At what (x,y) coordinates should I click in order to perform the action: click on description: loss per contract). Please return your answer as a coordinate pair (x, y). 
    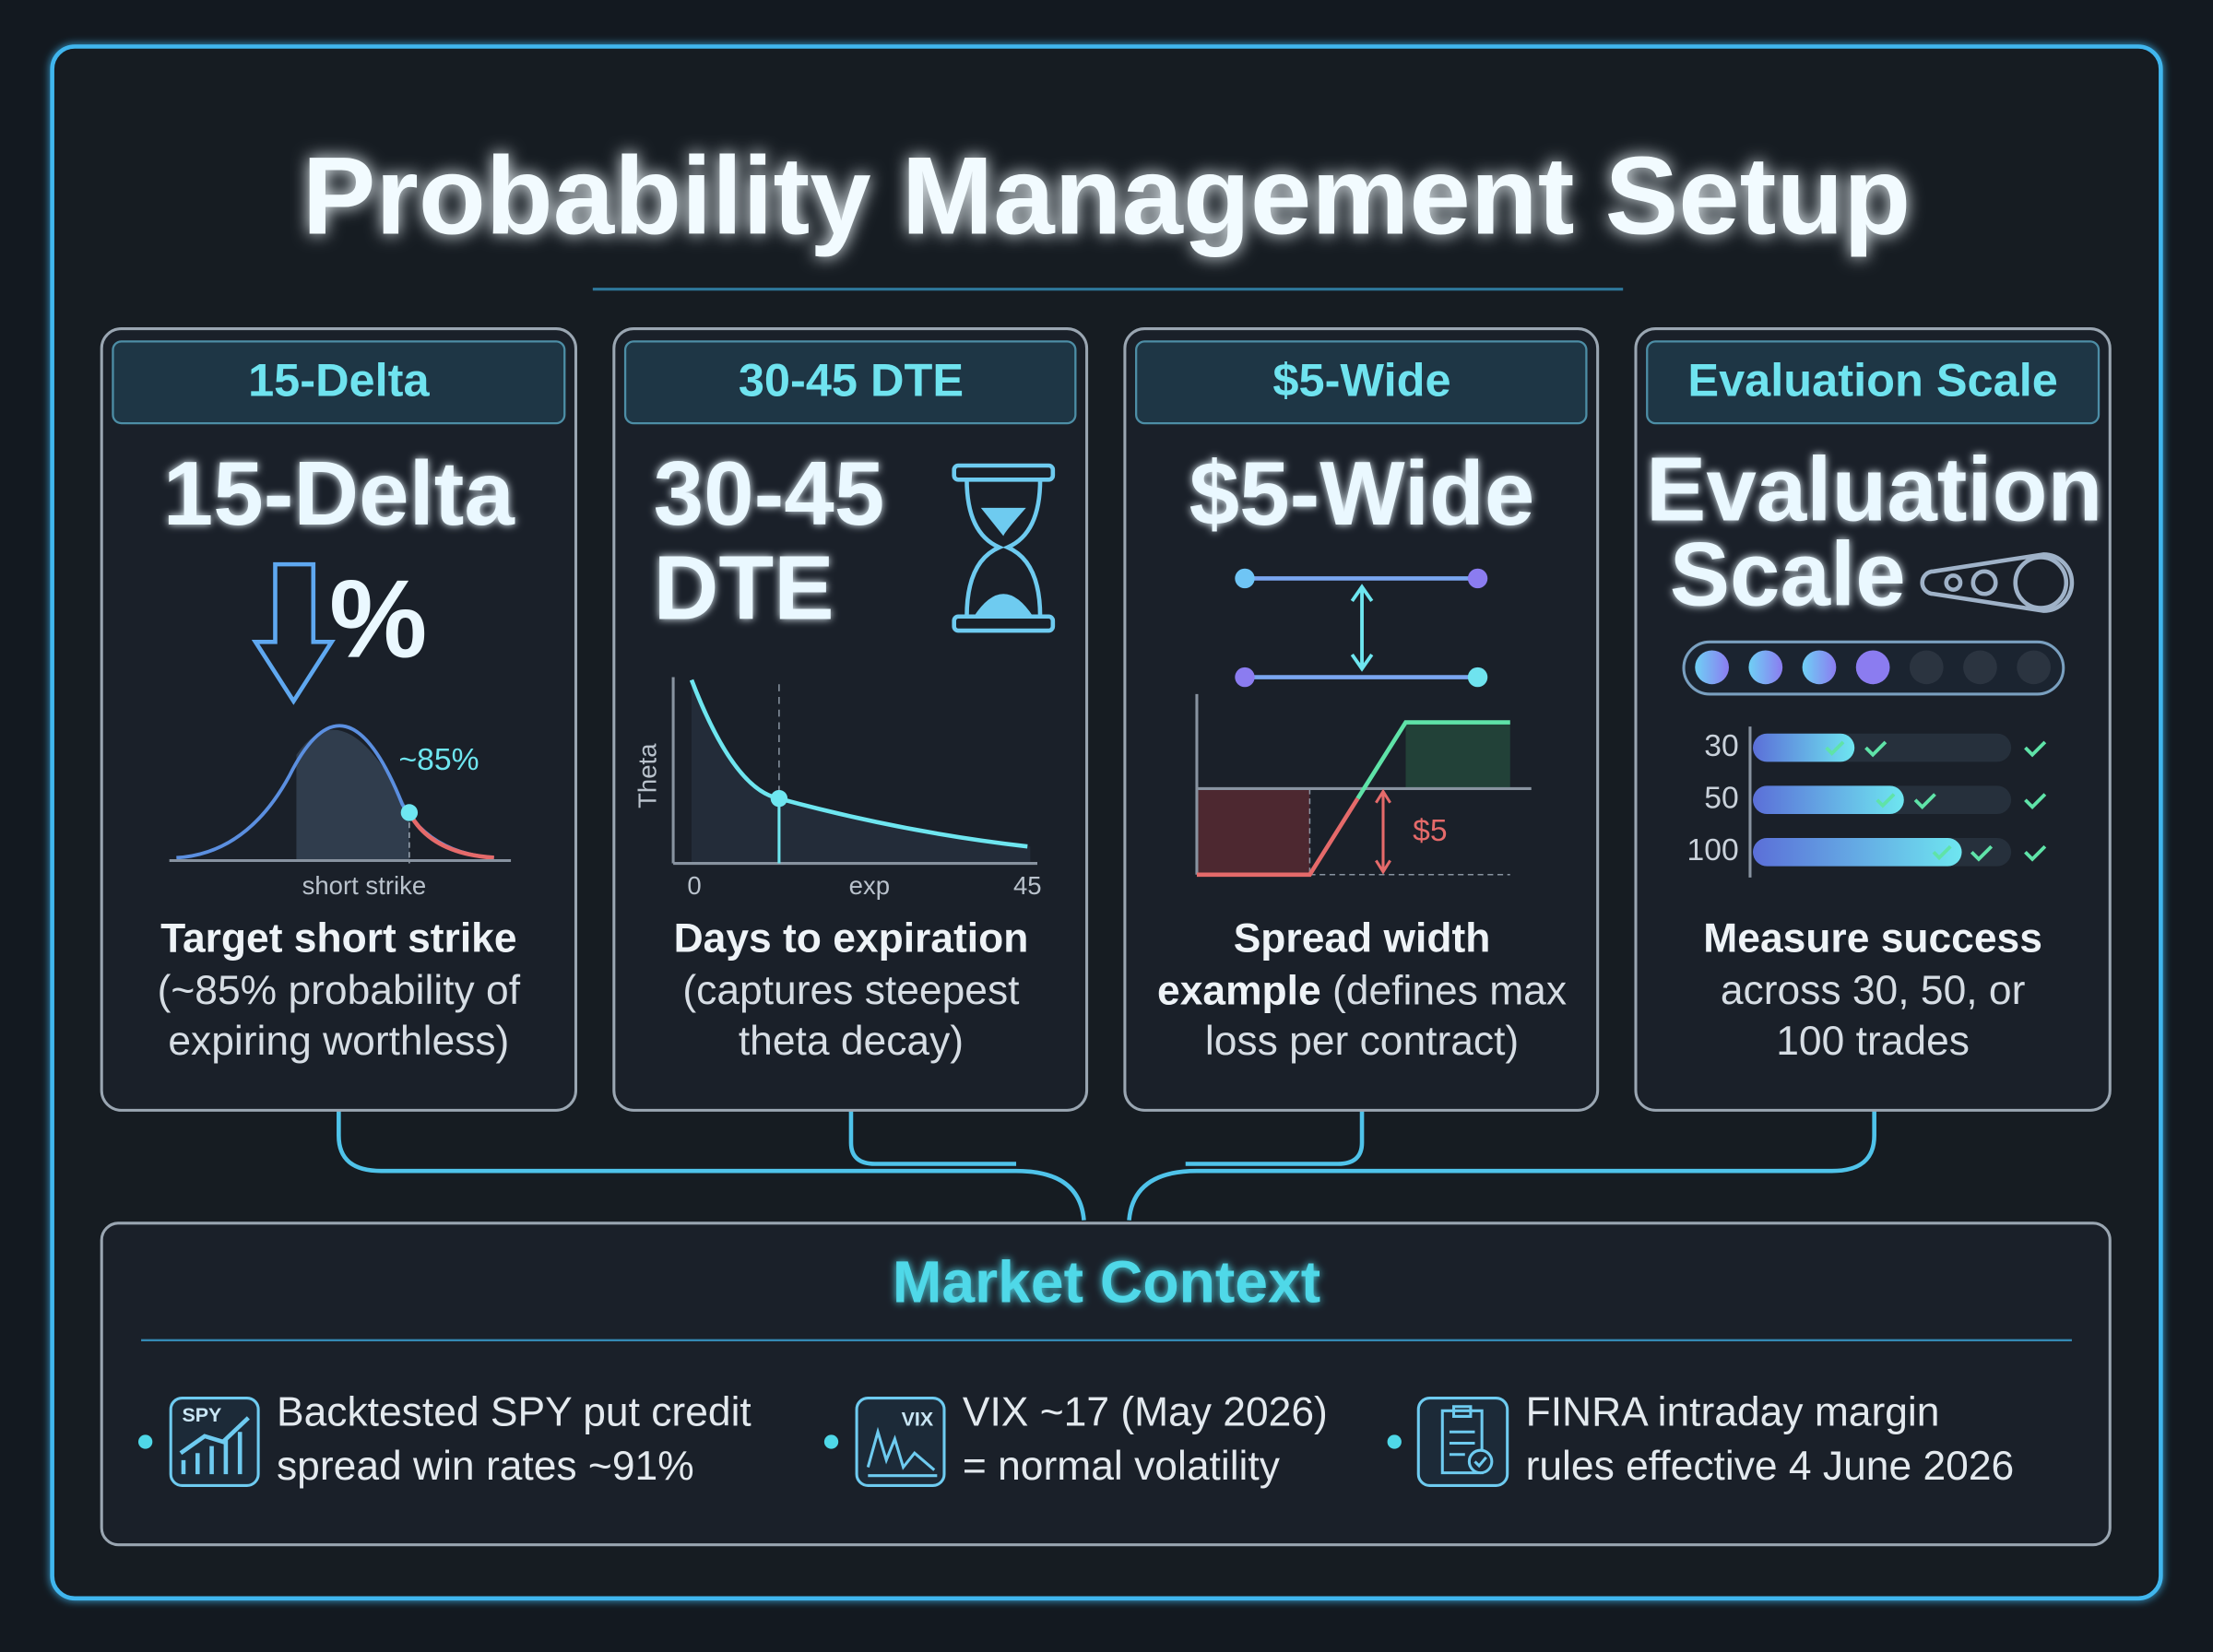
    Looking at the image, I should click on (1362, 1041).